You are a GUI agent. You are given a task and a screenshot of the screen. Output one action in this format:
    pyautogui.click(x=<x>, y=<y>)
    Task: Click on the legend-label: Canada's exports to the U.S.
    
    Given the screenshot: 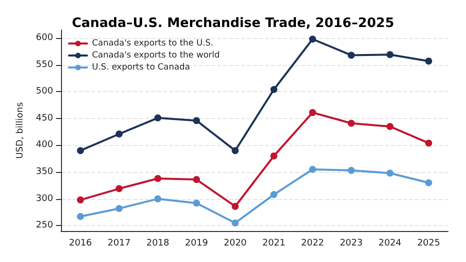 What is the action you would take?
    pyautogui.click(x=153, y=43)
    